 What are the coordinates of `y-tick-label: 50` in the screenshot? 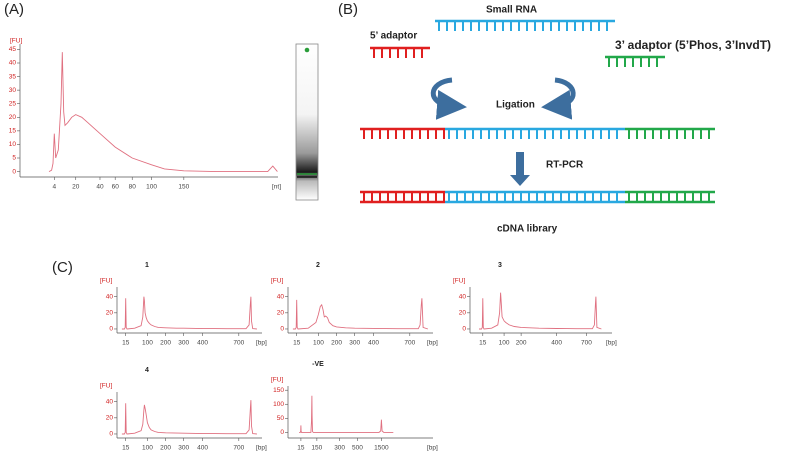 It's located at (281, 418).